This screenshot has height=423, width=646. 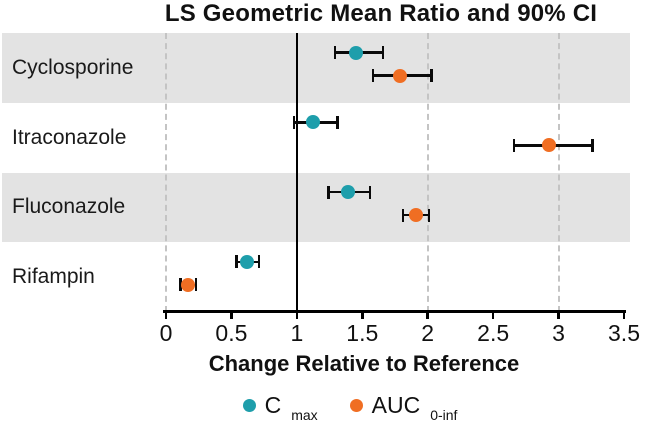 What do you see at coordinates (558, 333) in the screenshot?
I see `axis-tick-label: 3` at bounding box center [558, 333].